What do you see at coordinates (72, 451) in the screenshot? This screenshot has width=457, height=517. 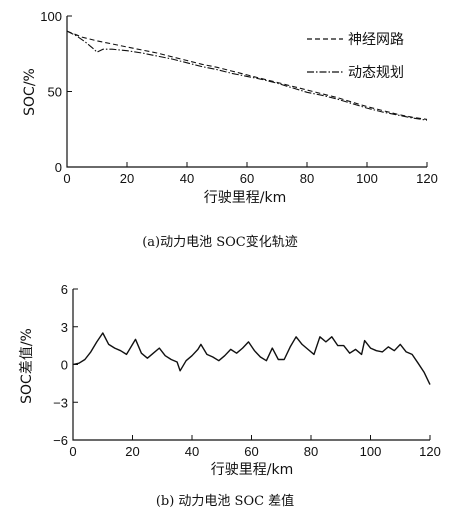 I see `chart-b-x-tick-label: 0` at bounding box center [72, 451].